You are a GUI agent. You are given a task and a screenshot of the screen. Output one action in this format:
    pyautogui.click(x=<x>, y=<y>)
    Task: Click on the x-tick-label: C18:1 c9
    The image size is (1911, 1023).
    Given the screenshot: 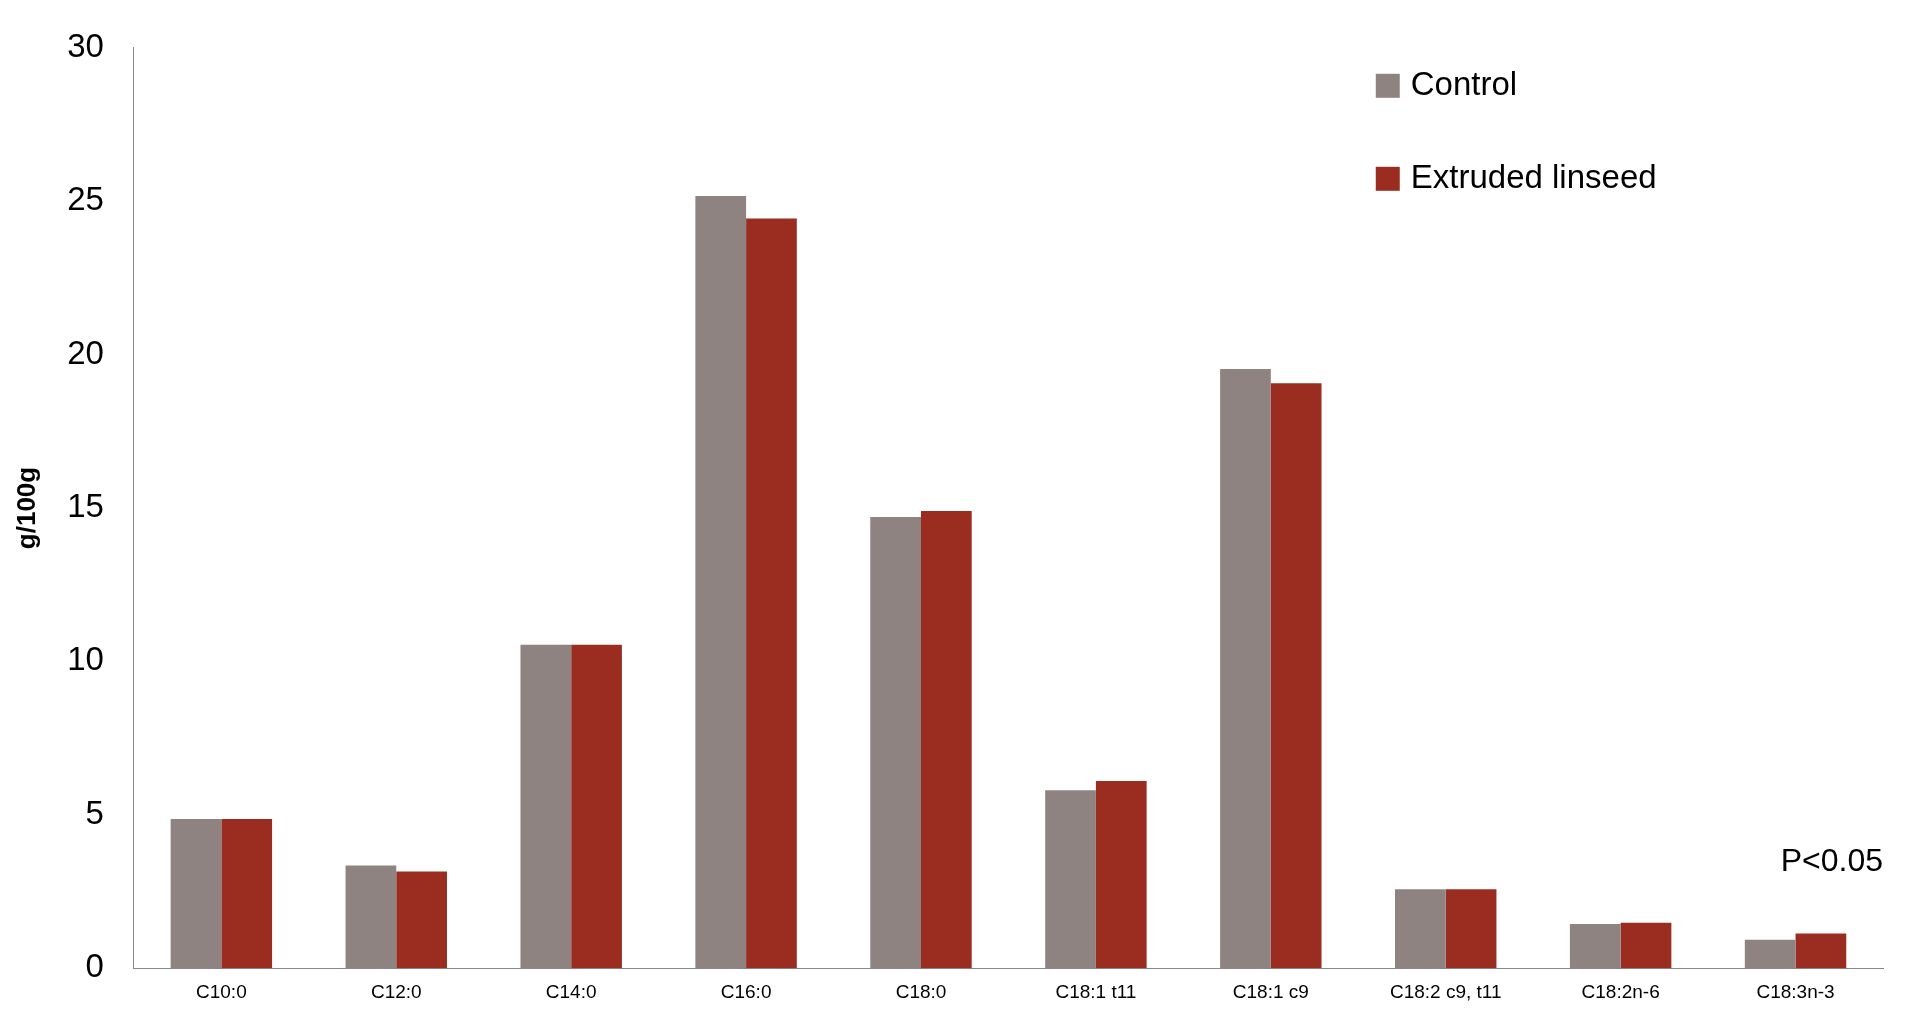 What is the action you would take?
    pyautogui.click(x=1270, y=991)
    